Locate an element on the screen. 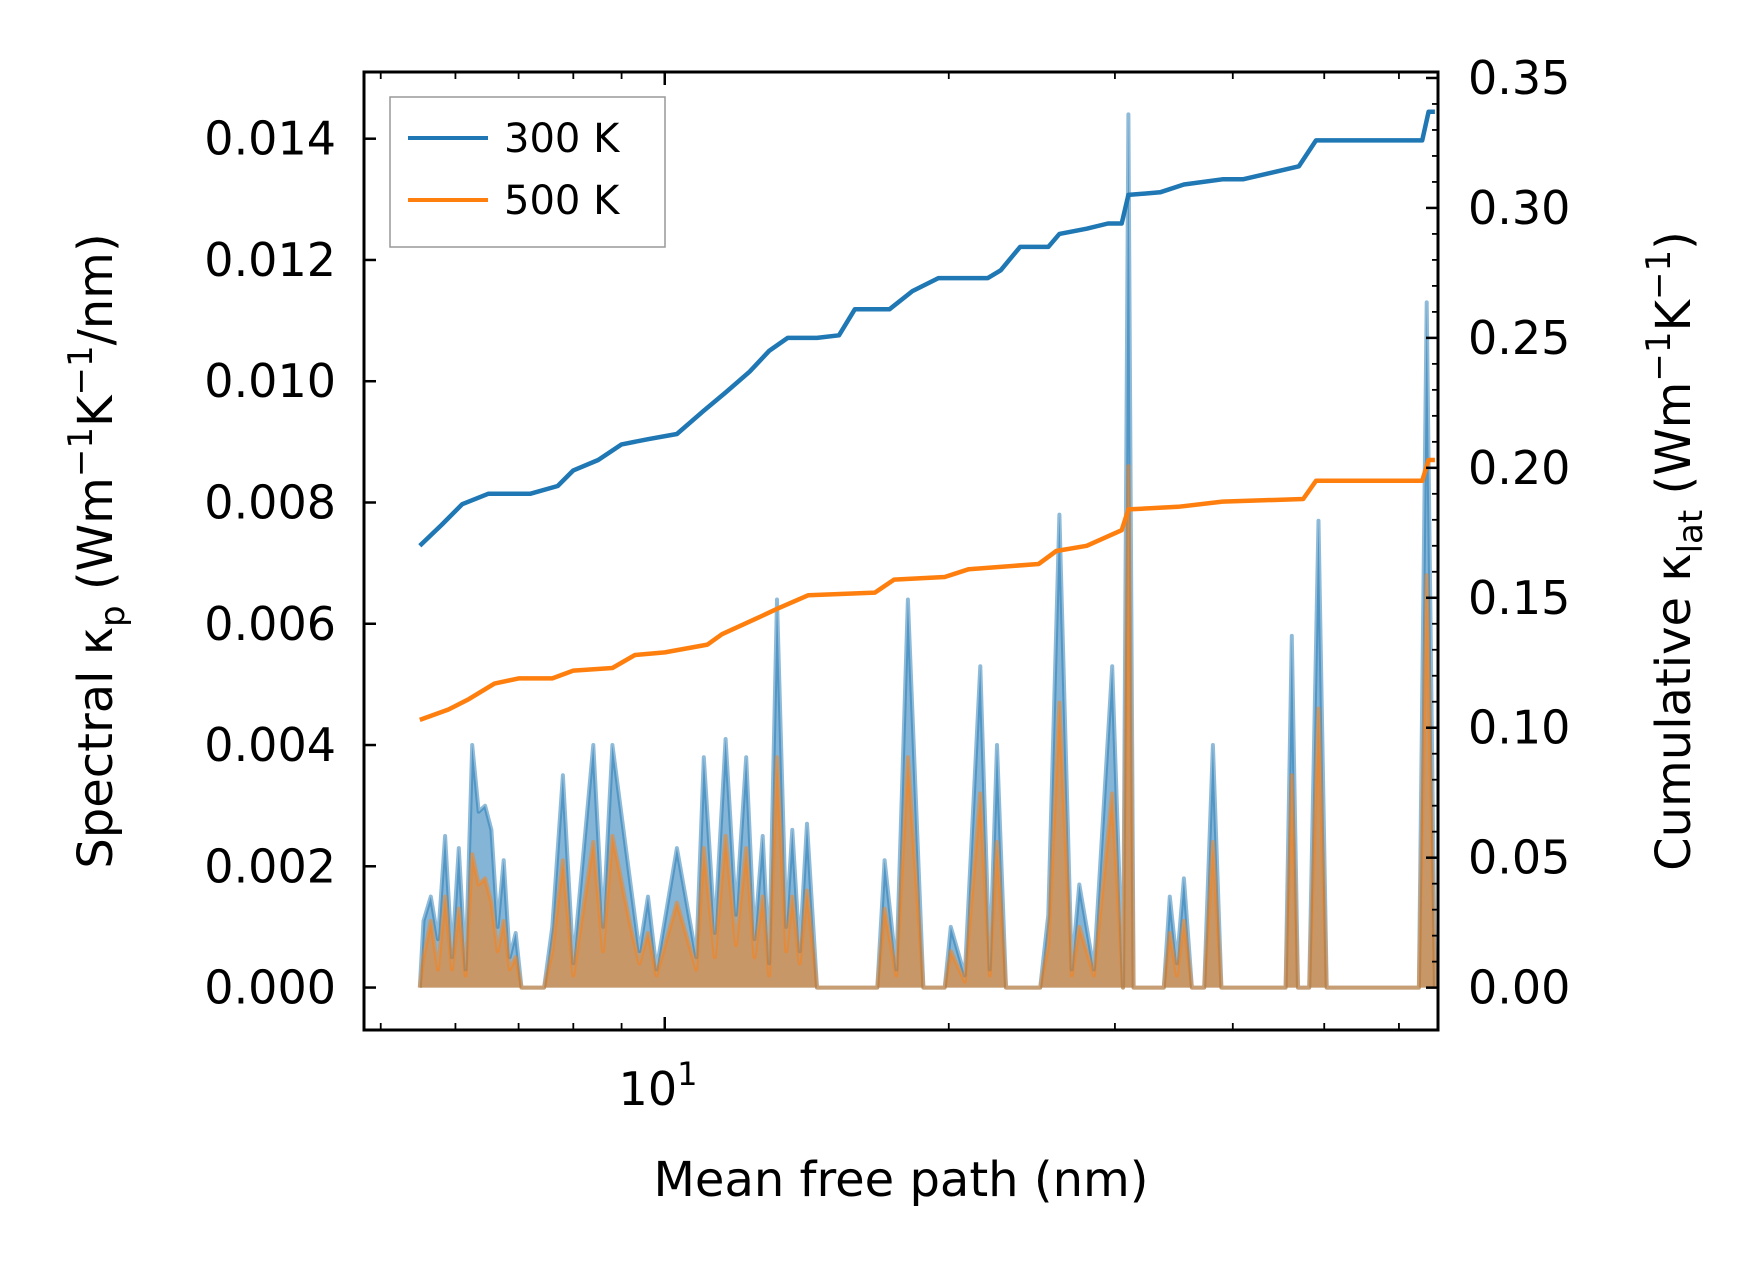 The width and height of the screenshot is (1753, 1265). left-tick-label: 0.002 is located at coordinates (270, 866).